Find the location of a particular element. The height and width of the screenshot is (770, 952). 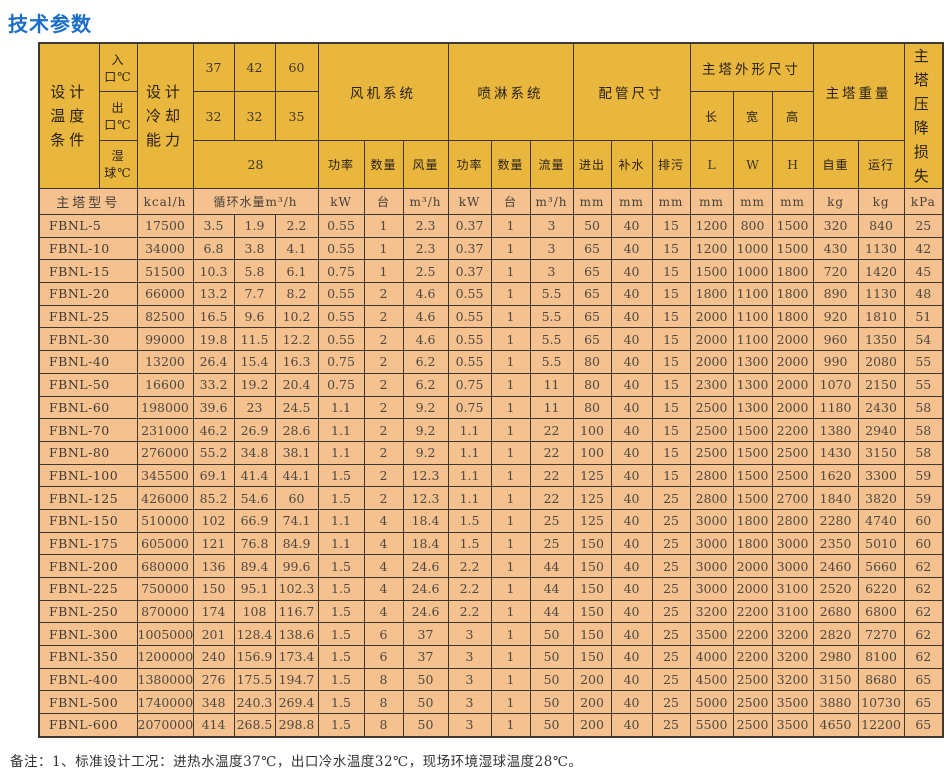

value-cell: 1800 is located at coordinates (711, 294).